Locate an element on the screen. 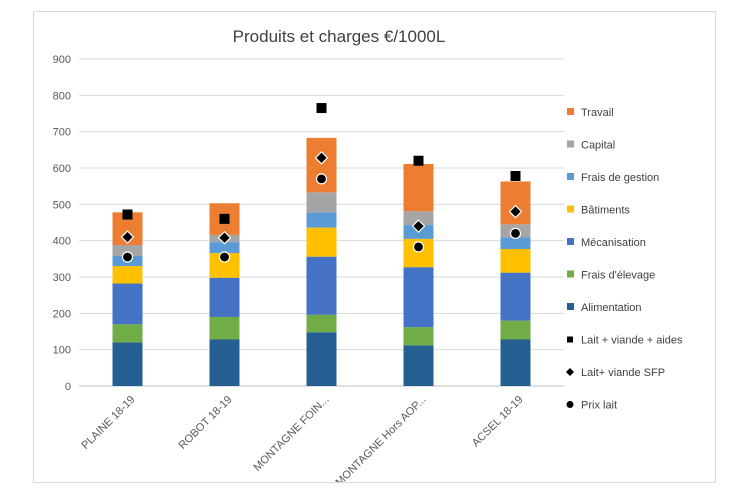  legend-label: Frais d'élevage is located at coordinates (618, 276).